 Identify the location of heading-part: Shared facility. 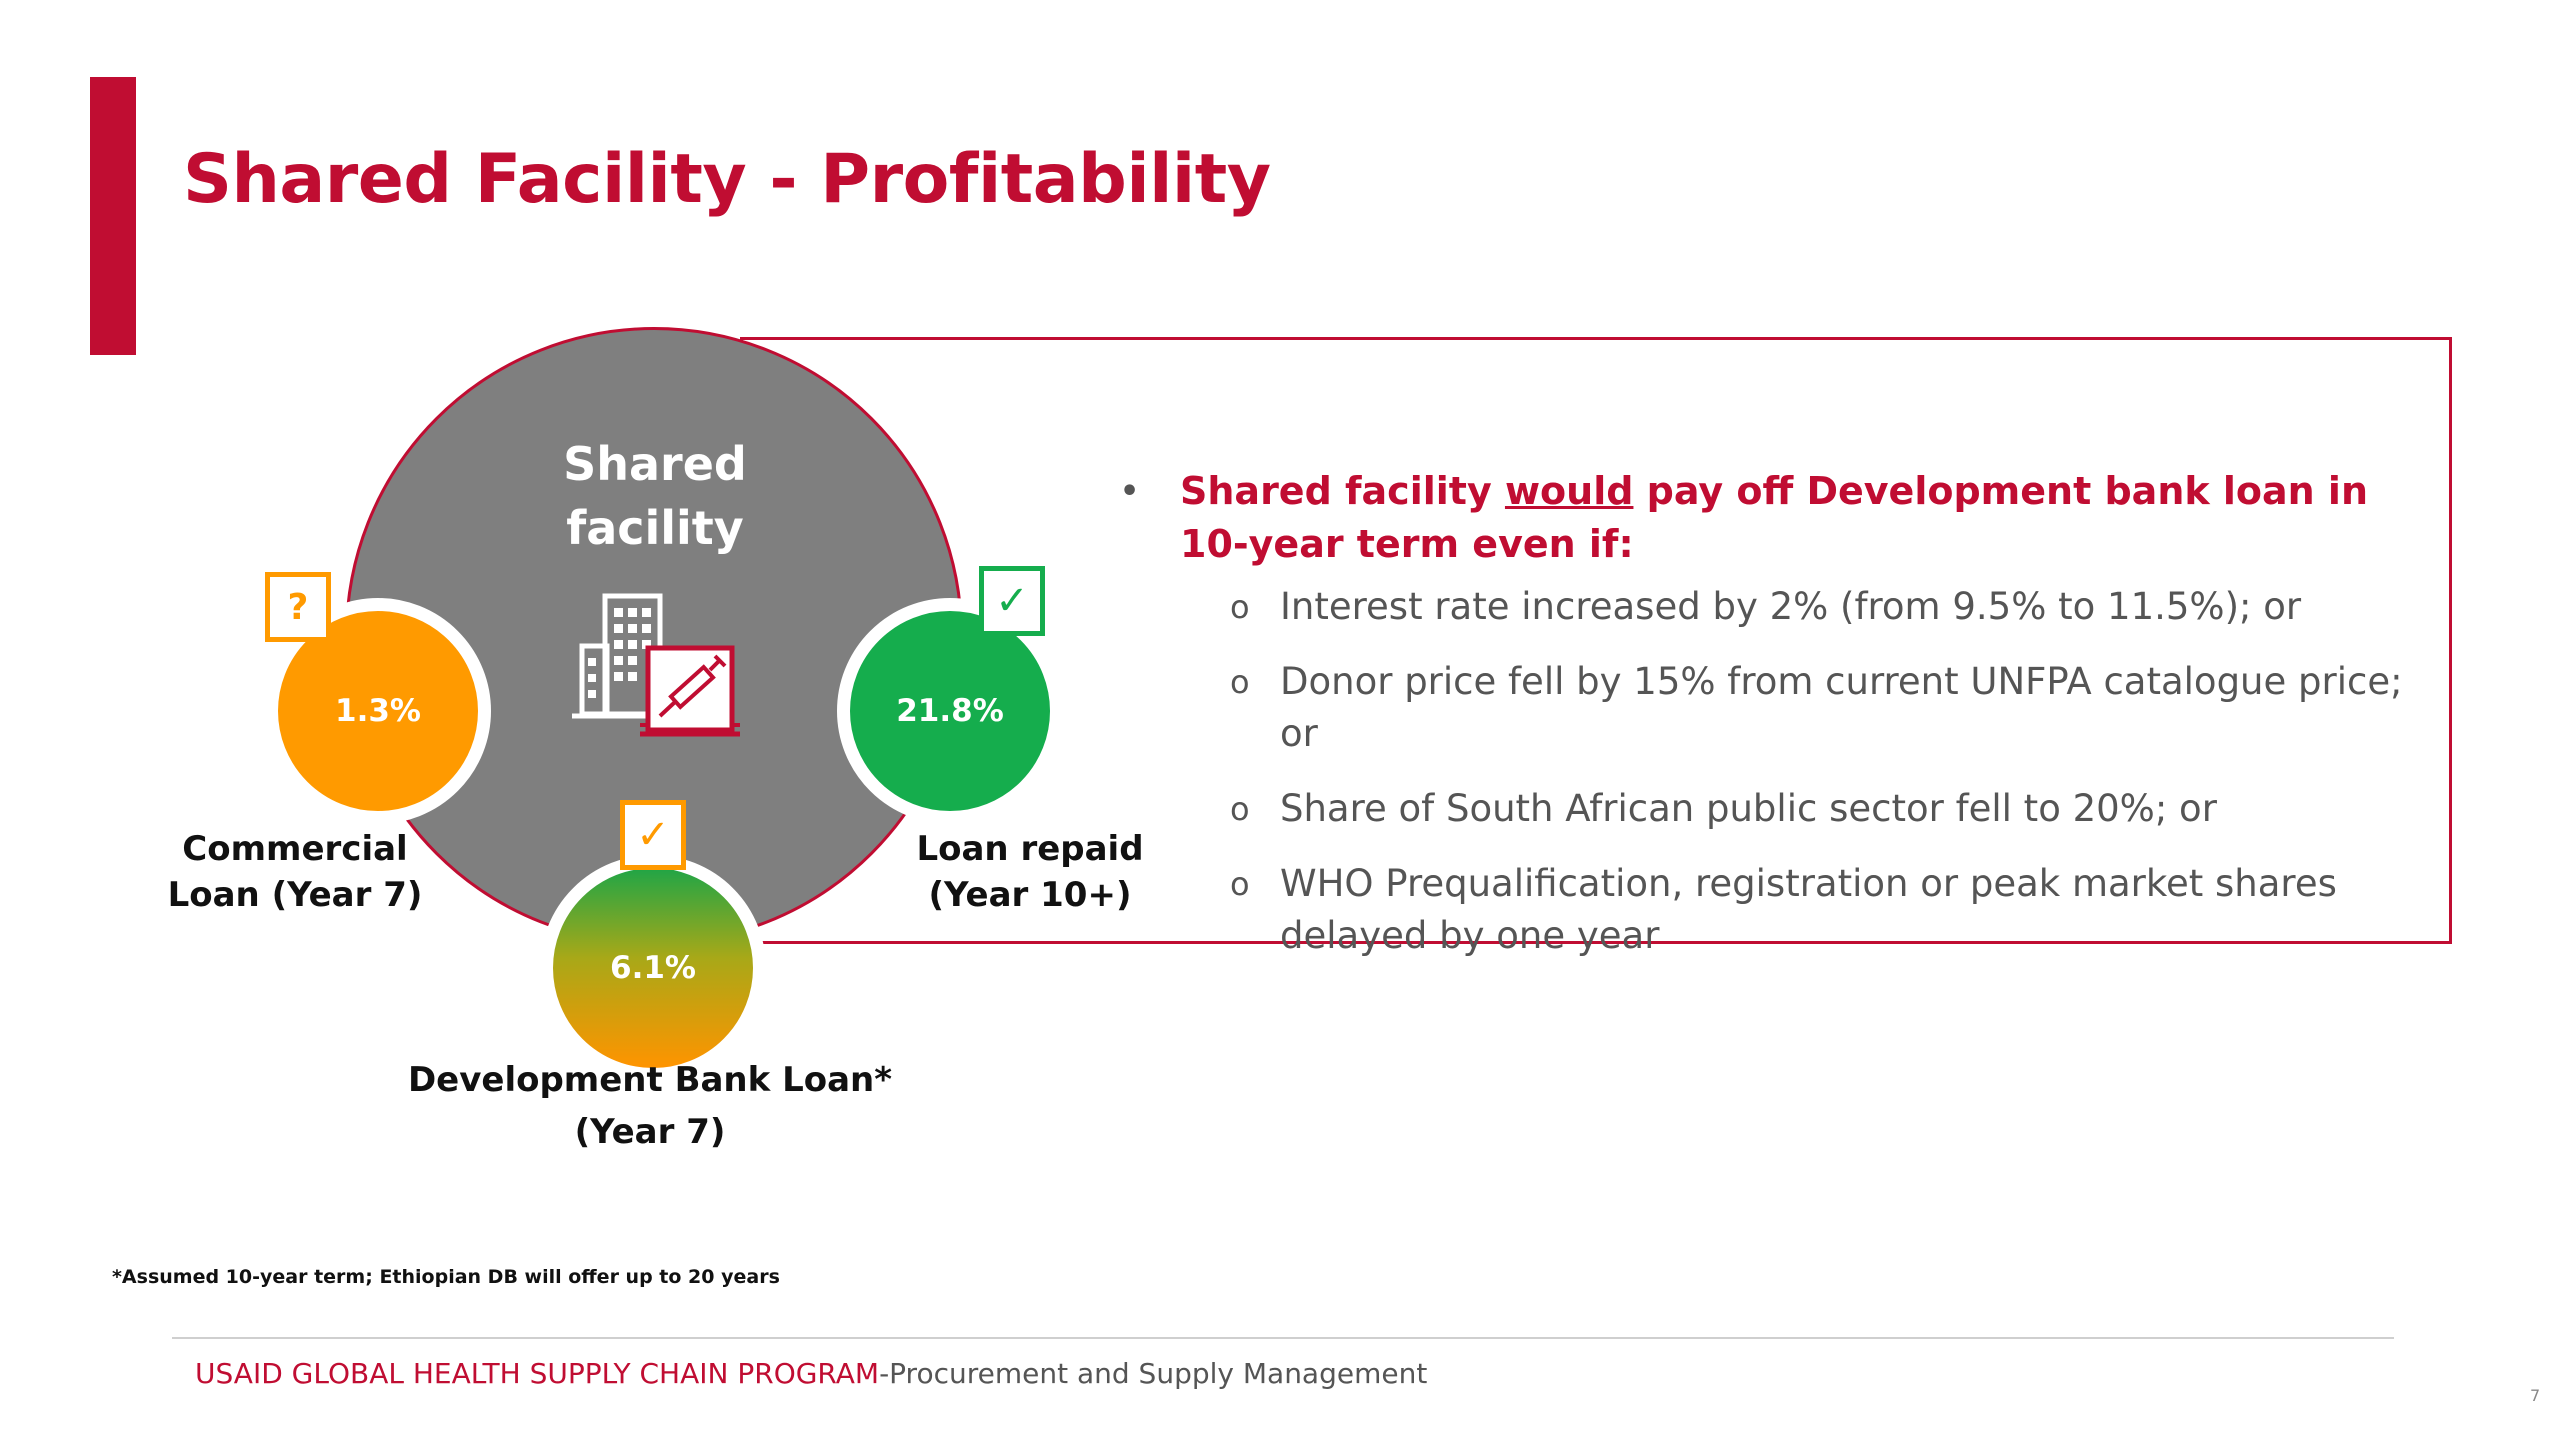
(1342, 491).